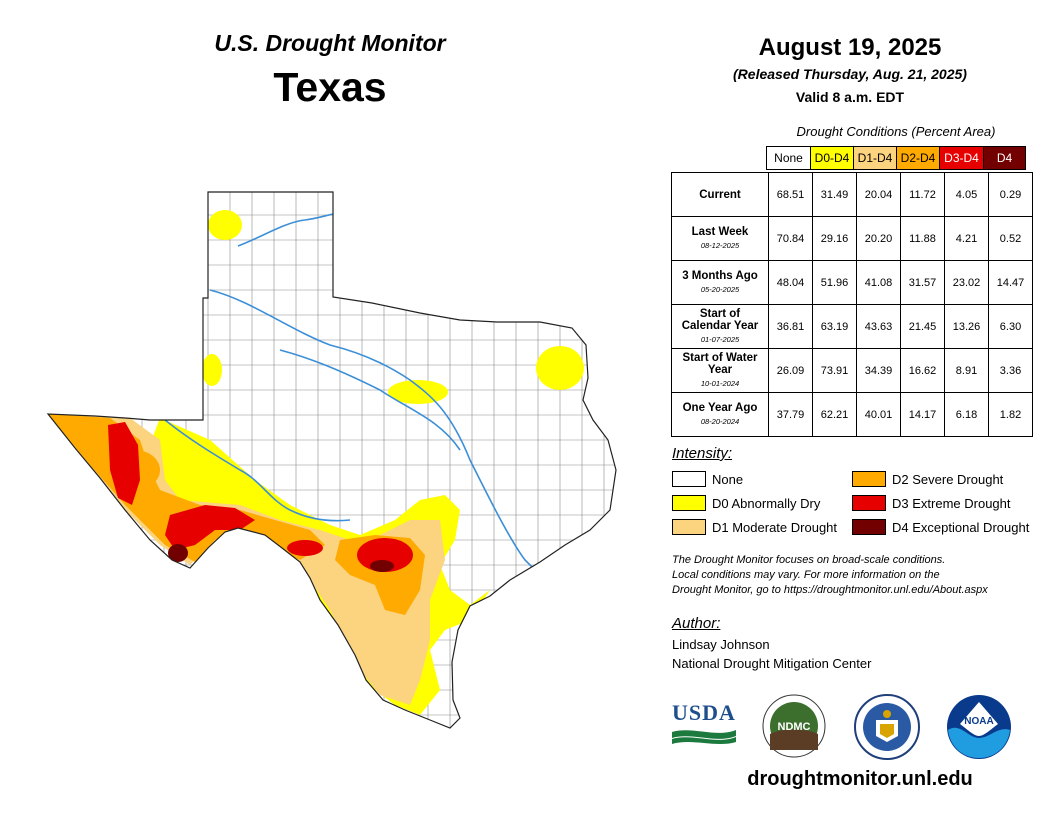 The width and height of the screenshot is (1056, 816). What do you see at coordinates (966, 238) in the screenshot?
I see `table-cell: 4.21` at bounding box center [966, 238].